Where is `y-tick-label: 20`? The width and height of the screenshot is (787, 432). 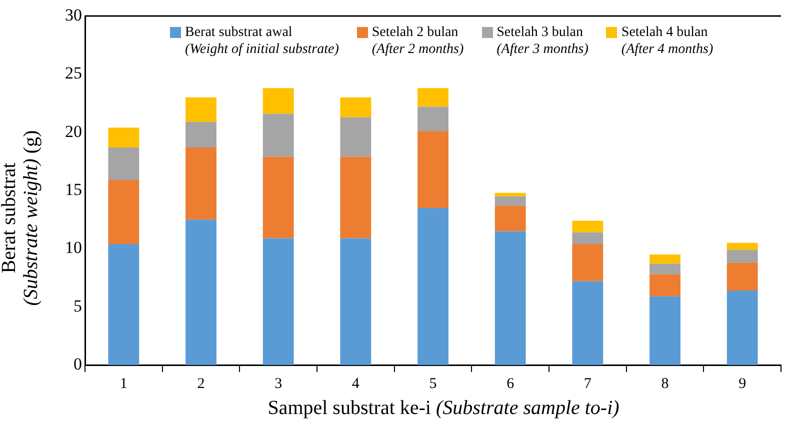
y-tick-label: 20 is located at coordinates (73, 131).